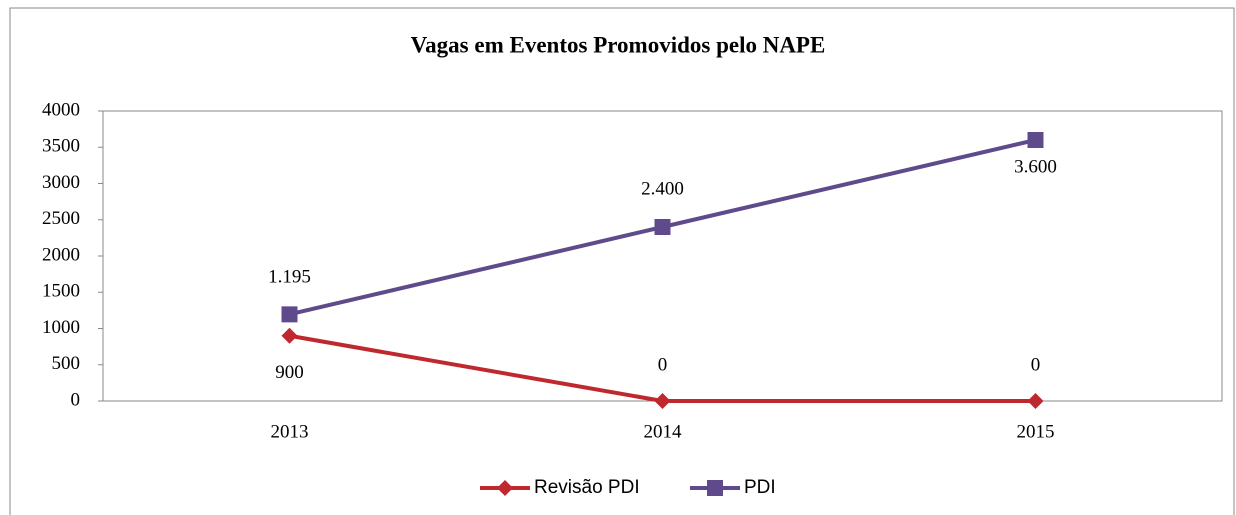 The height and width of the screenshot is (515, 1236). I want to click on x-tick-label: 2013, so click(290, 431).